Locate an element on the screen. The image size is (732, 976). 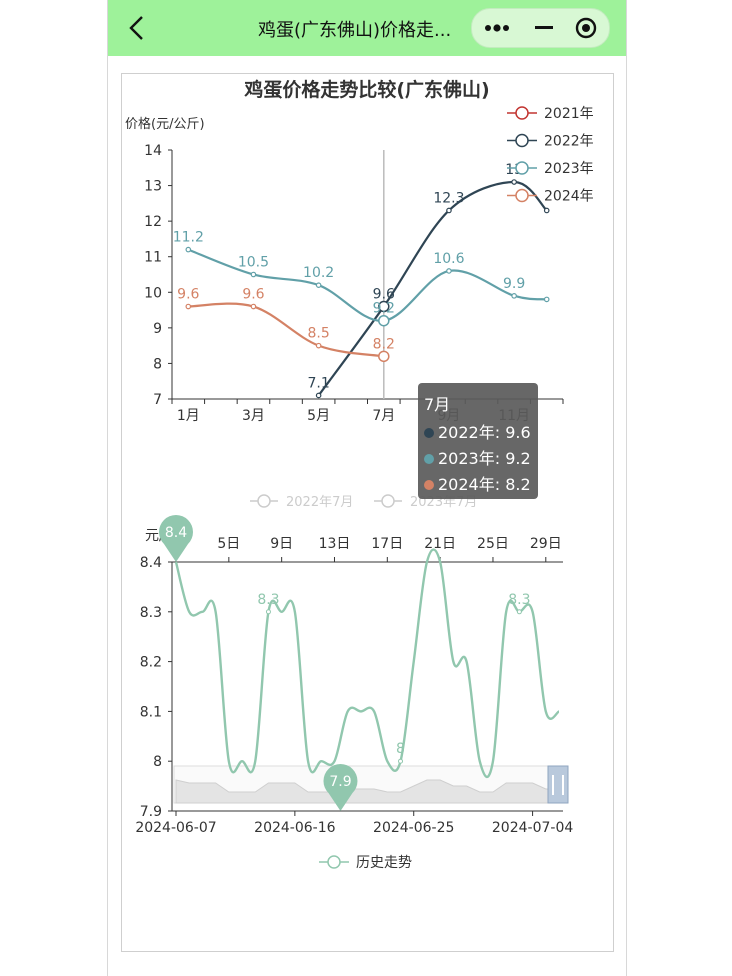
y-tick-label: 12 is located at coordinates (153, 222).